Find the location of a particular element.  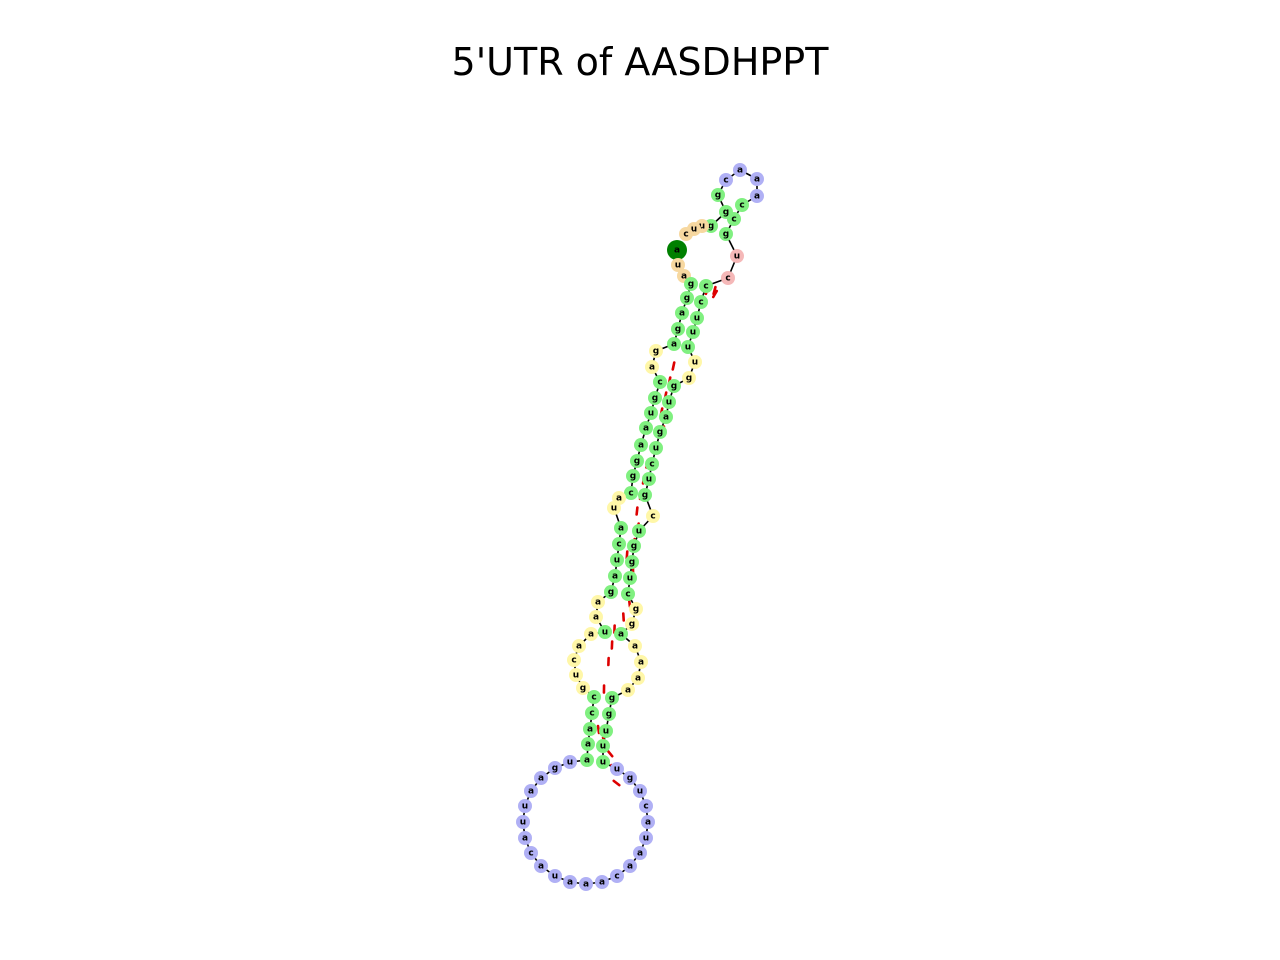

nucleotide-30: a is located at coordinates (579, 646).